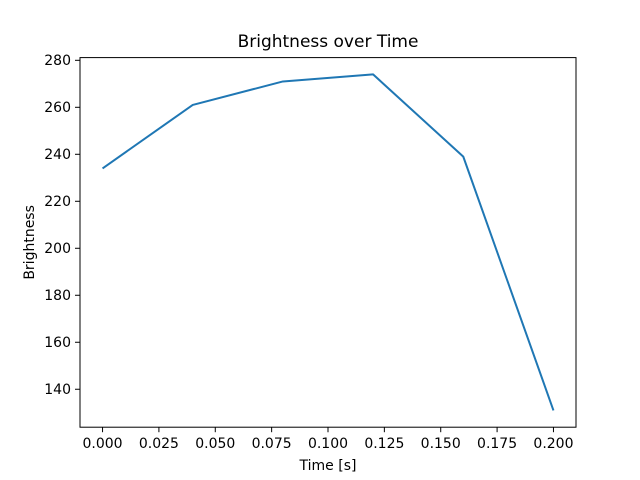 The image size is (640, 480). What do you see at coordinates (272, 444) in the screenshot?
I see `x-tick-label: 0.075` at bounding box center [272, 444].